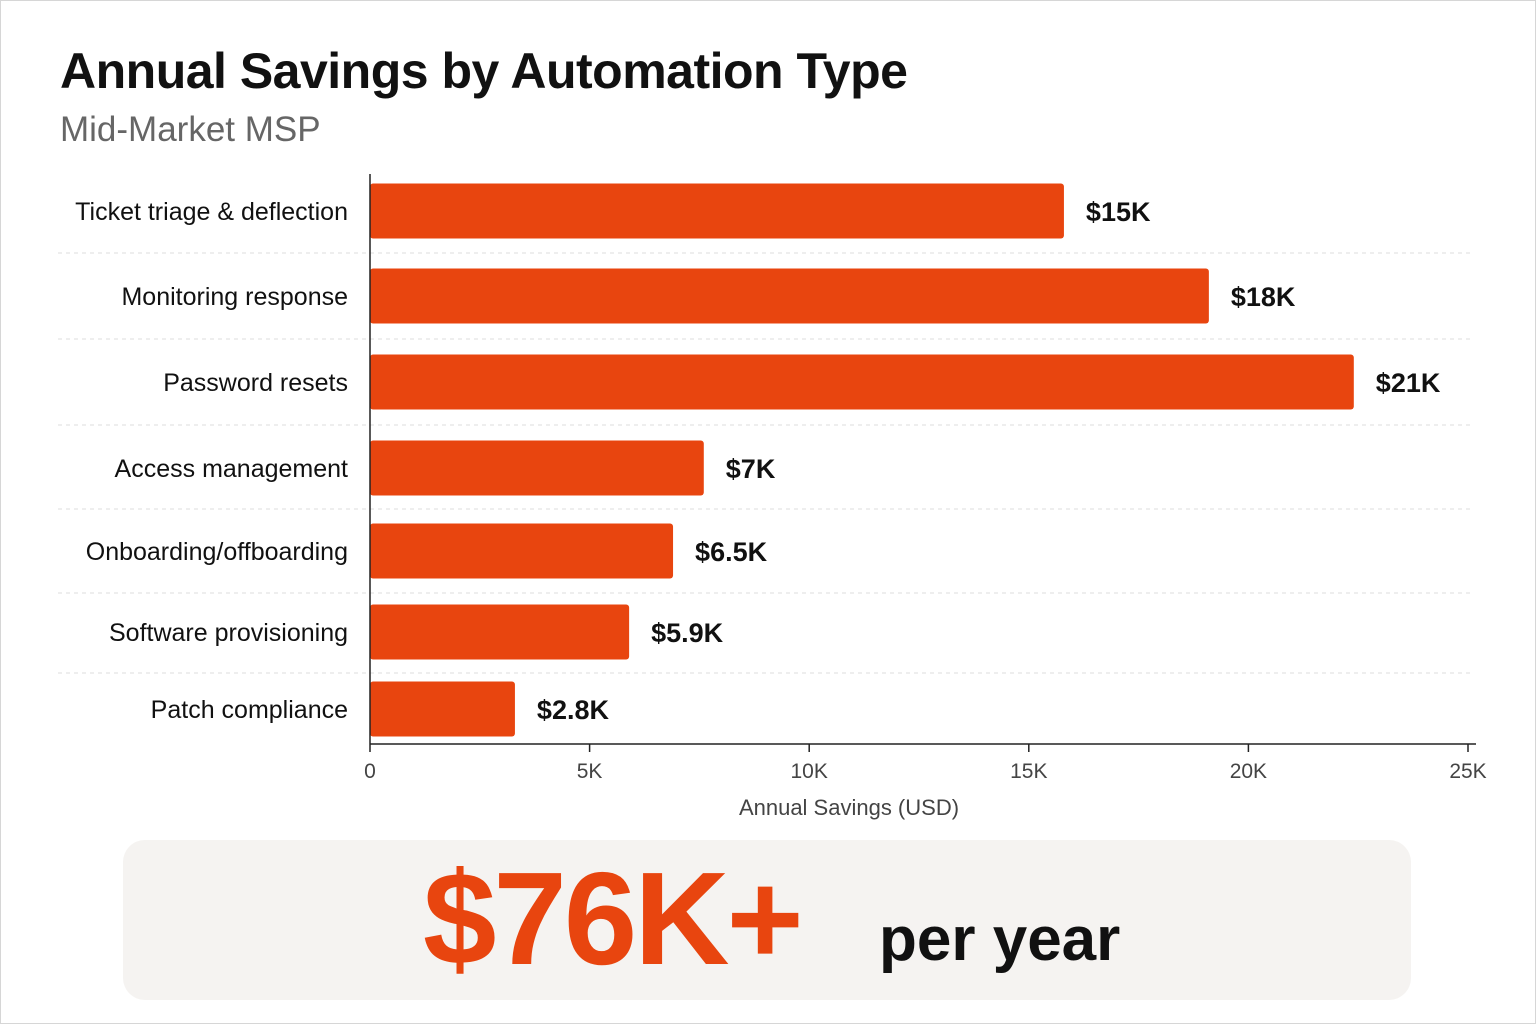 Image resolution: width=1536 pixels, height=1024 pixels. I want to click on value-label-2: $18K, so click(1263, 297).